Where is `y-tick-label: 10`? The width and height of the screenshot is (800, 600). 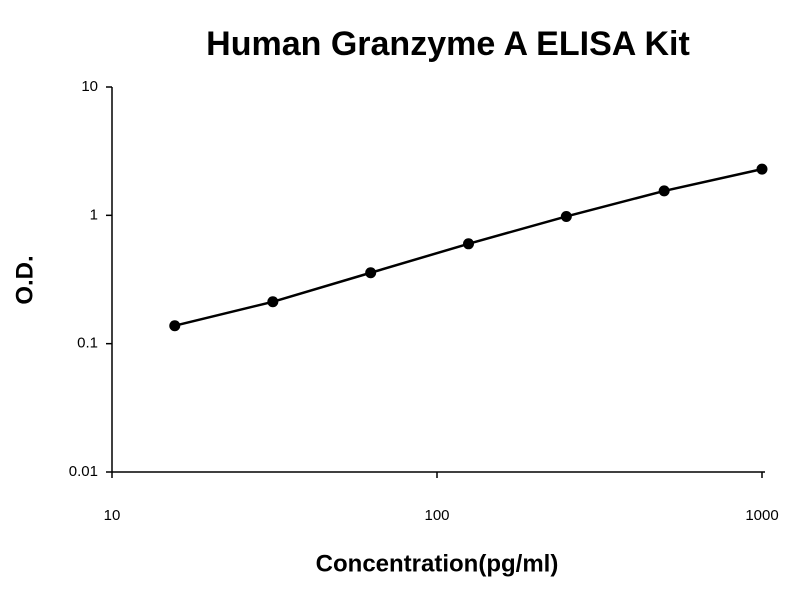
y-tick-label: 10 is located at coordinates (89, 86).